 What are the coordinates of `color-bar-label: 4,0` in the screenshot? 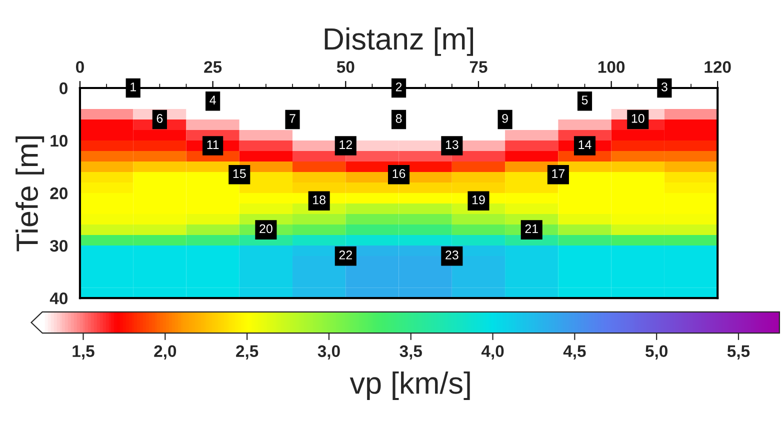 It's located at (492, 352).